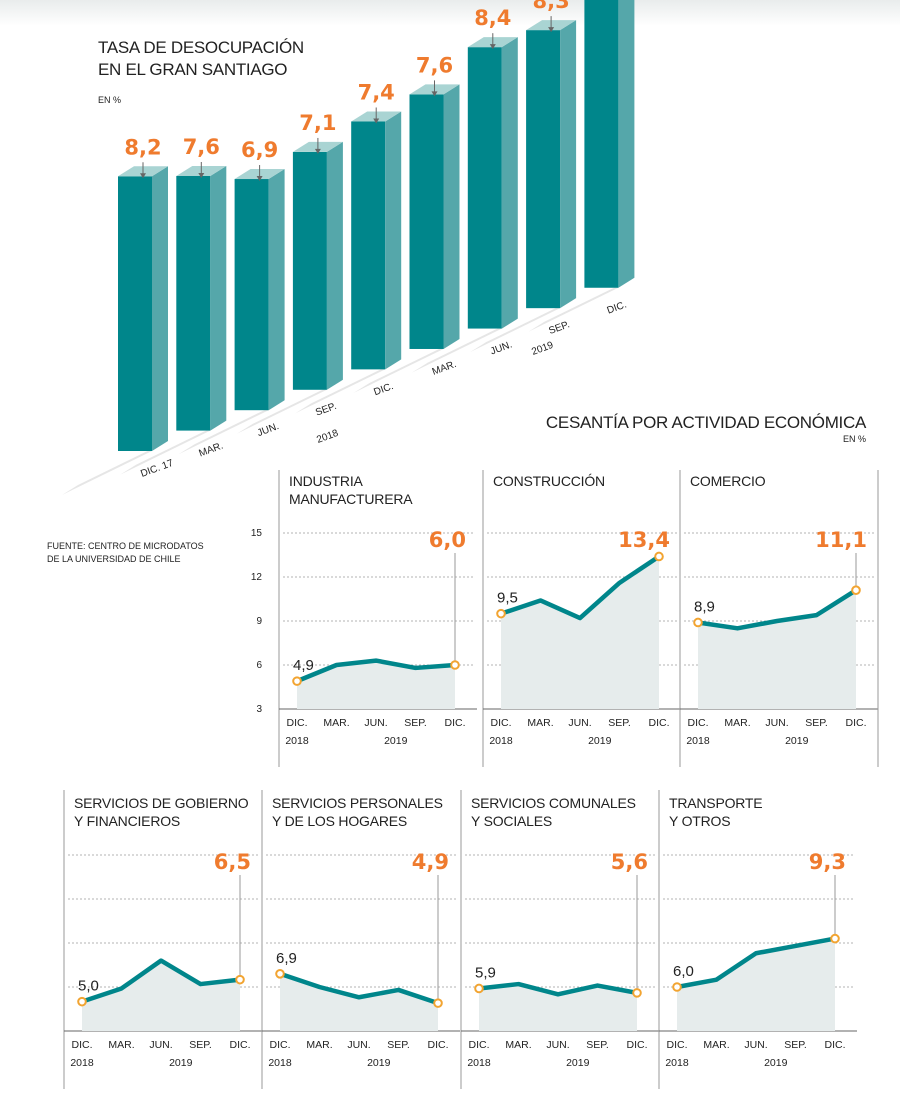 The height and width of the screenshot is (1098, 900). What do you see at coordinates (549, 481) in the screenshot?
I see `panel-title: CONSTRUCCIÓN` at bounding box center [549, 481].